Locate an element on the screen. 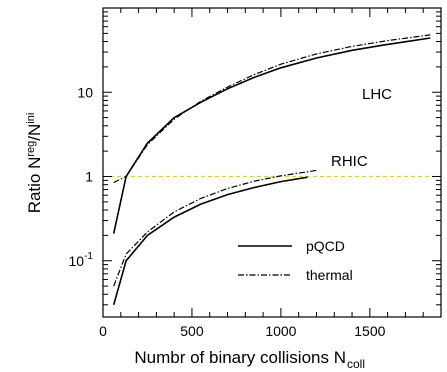 The image size is (447, 372). x-axis-label-subscript: coll is located at coordinates (356, 364).